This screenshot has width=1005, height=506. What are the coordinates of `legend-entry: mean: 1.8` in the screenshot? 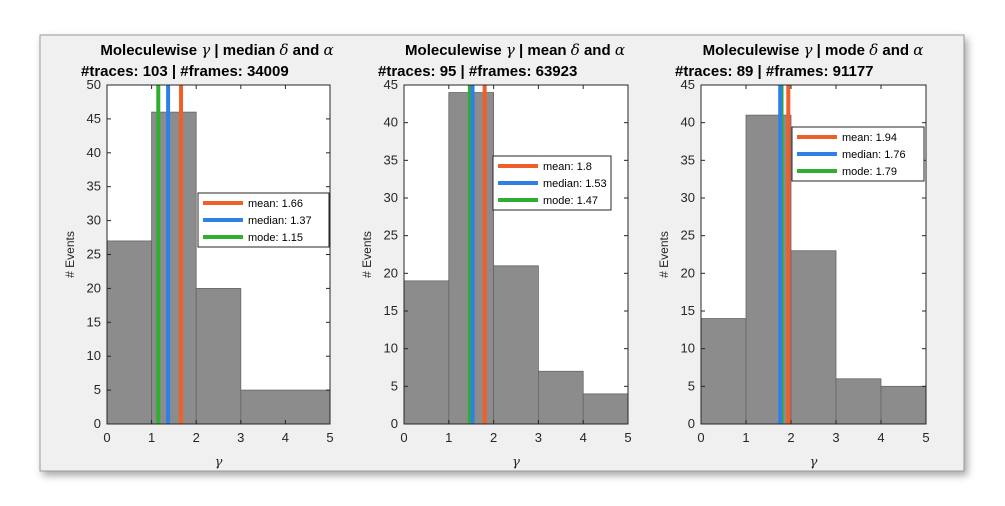 It's located at (567, 167).